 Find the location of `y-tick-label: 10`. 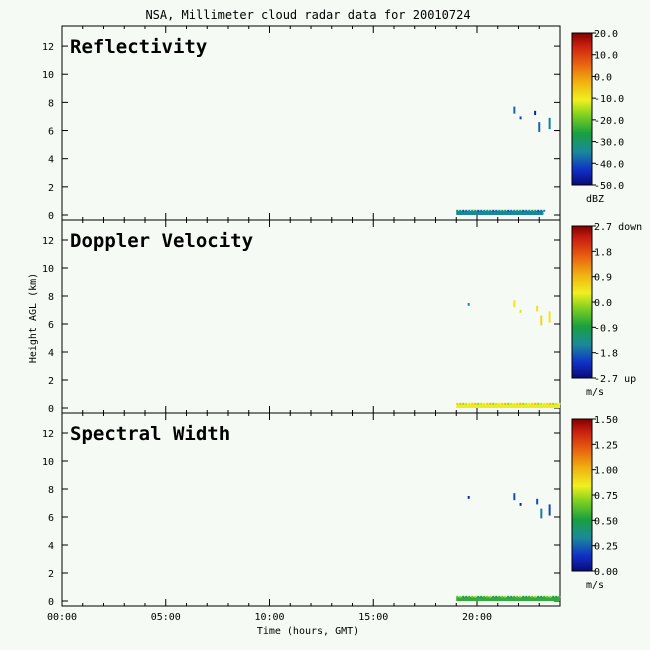

y-tick-label: 10 is located at coordinates (48, 75).